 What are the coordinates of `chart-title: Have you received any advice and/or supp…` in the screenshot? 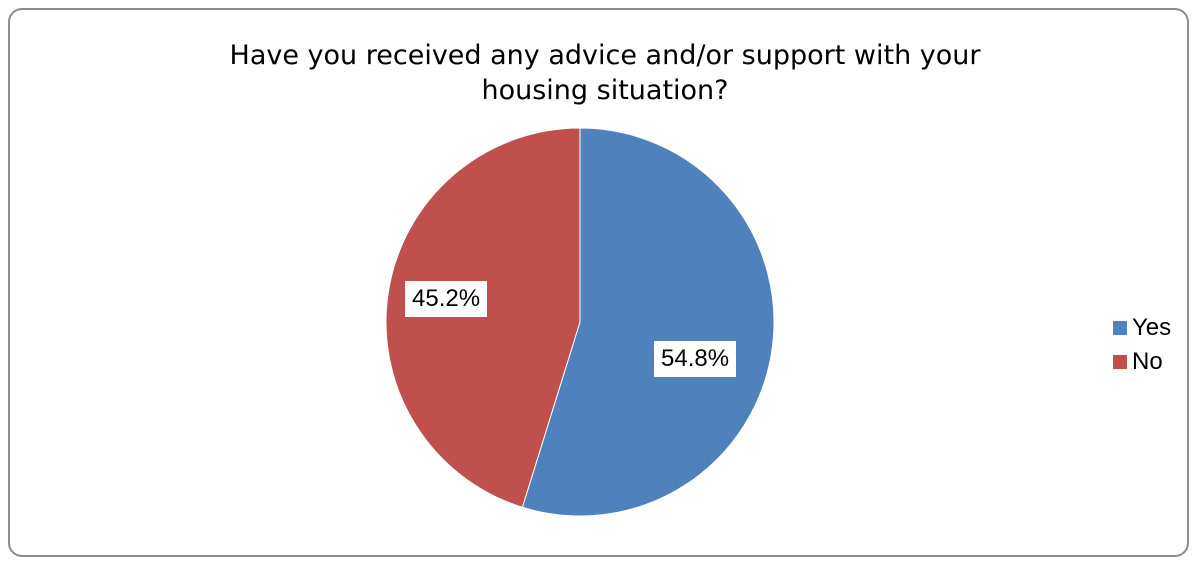 It's located at (598, 73).